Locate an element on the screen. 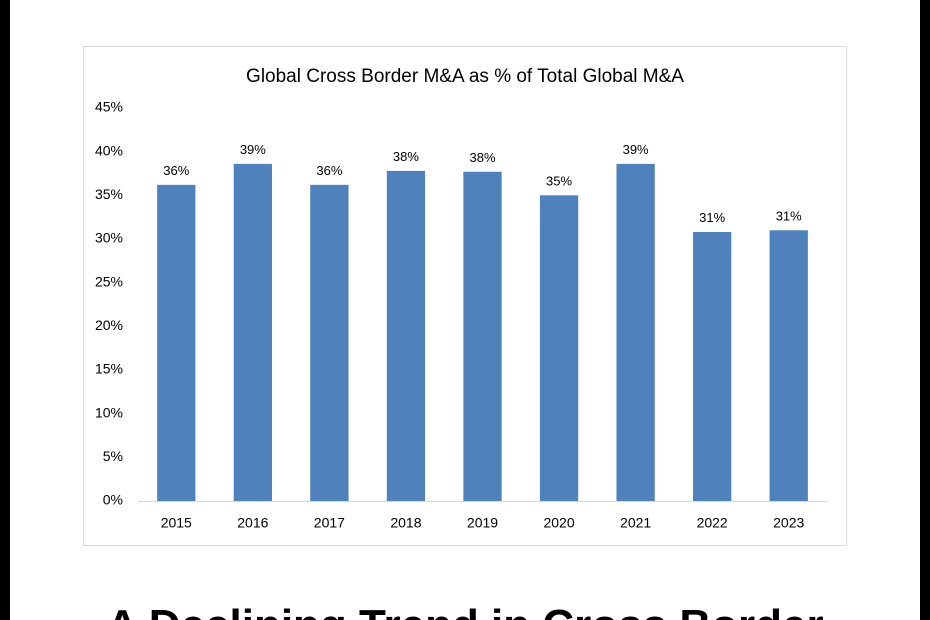 Image resolution: width=930 pixels, height=620 pixels. y-tick-label: 20% is located at coordinates (109, 325).